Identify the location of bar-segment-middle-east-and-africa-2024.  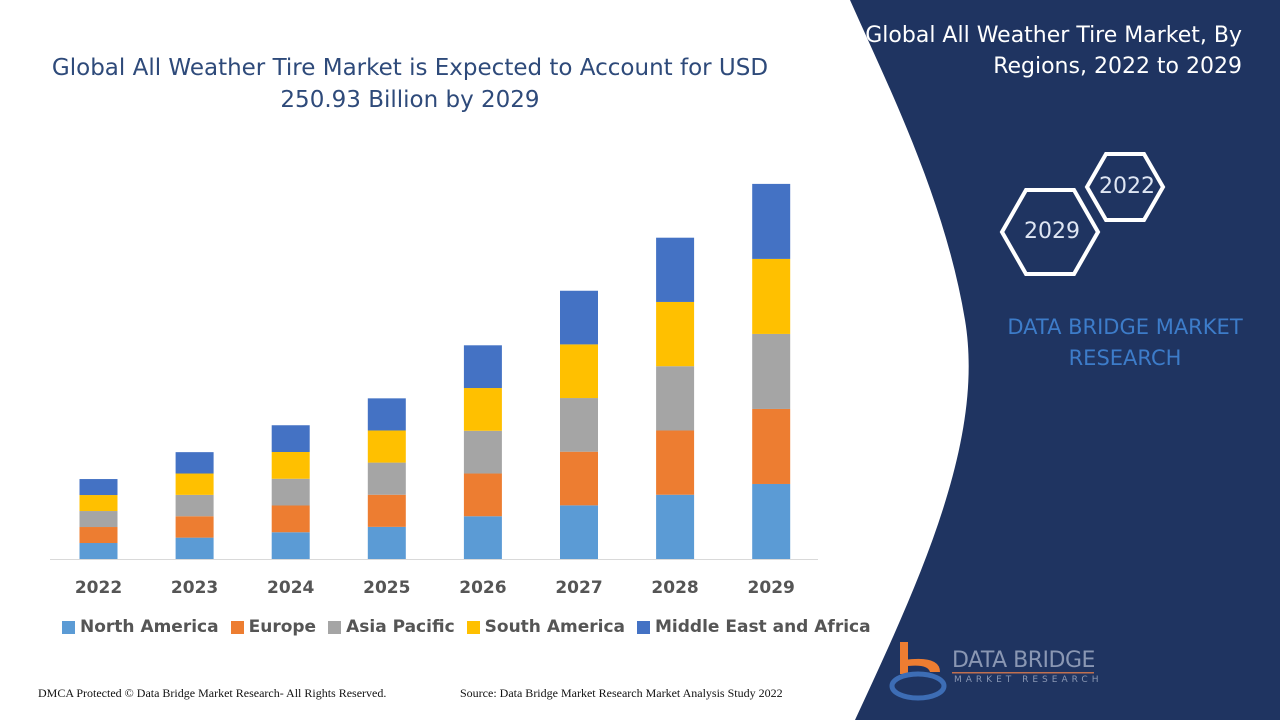
(290, 438).